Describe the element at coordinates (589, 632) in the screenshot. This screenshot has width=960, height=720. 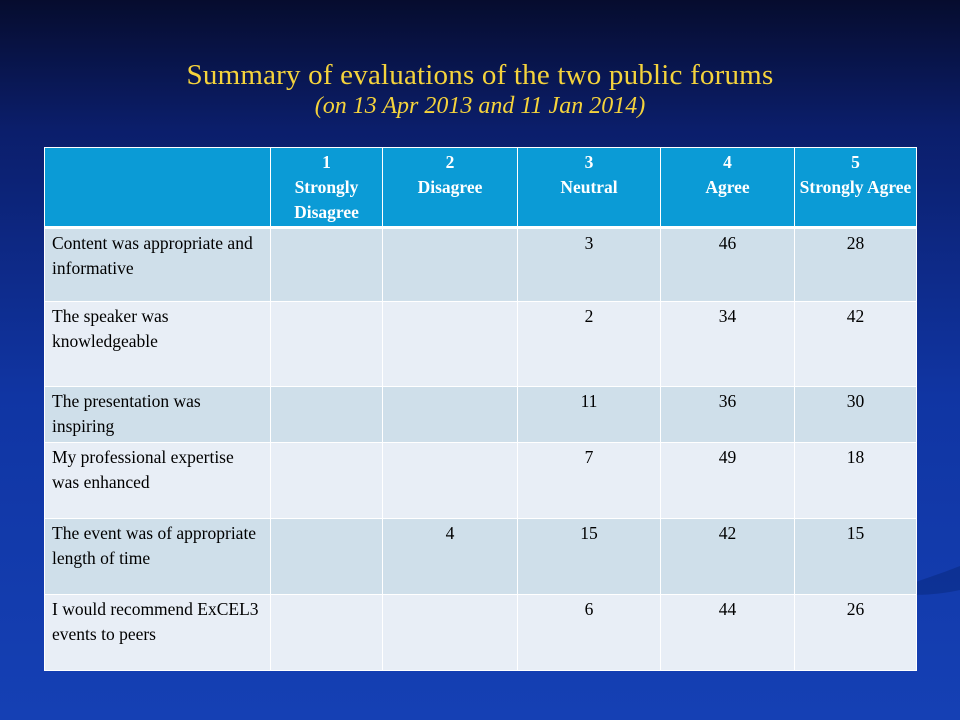
I see `cell-neutral: 6` at that location.